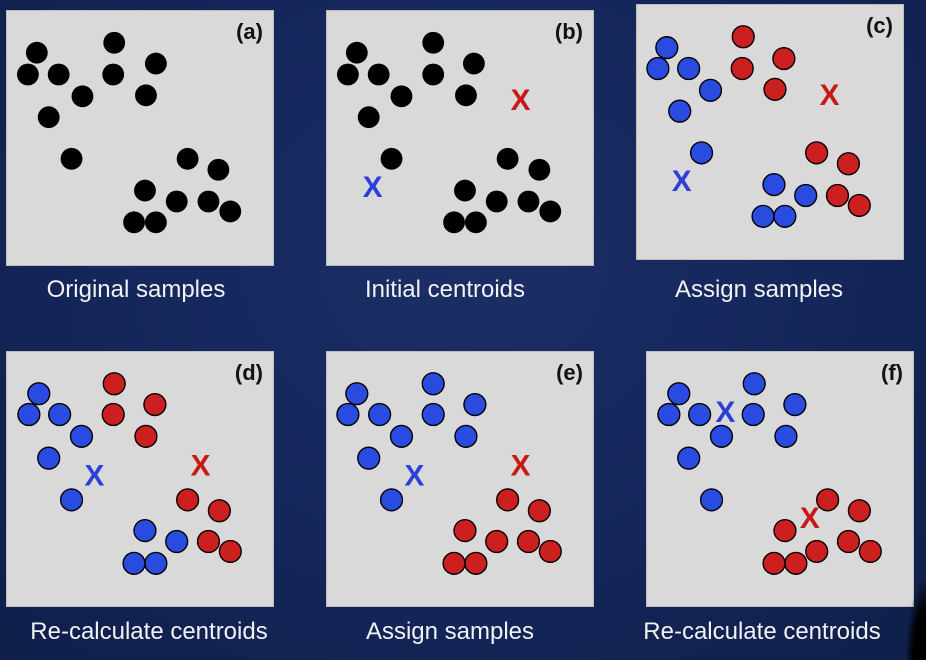  Describe the element at coordinates (916, 620) in the screenshot. I see `corner-shadow` at that location.